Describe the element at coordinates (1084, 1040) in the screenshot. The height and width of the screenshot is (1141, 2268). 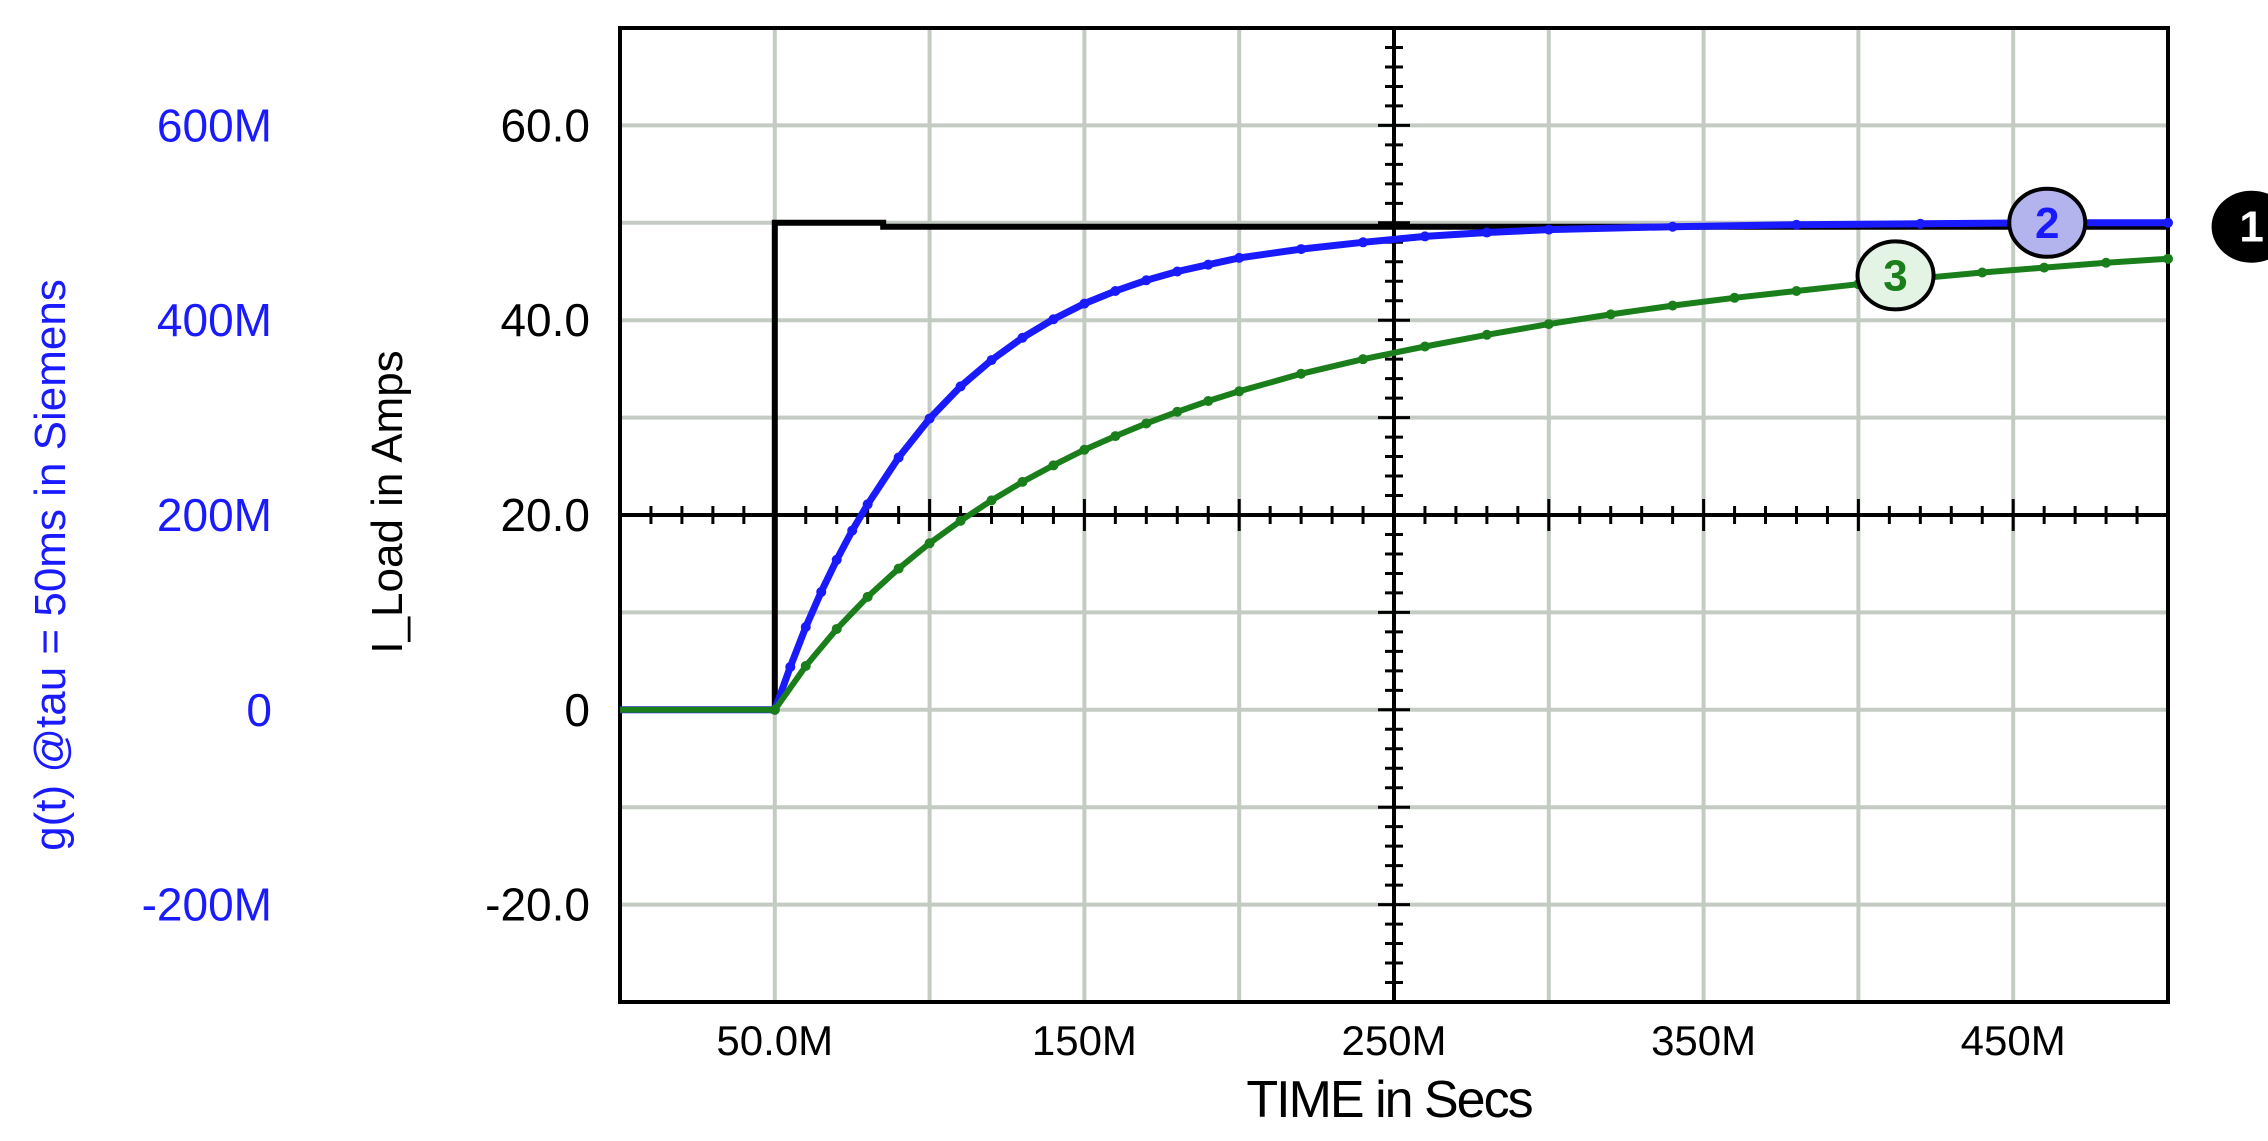
I see `x-tick-label: 150M` at that location.